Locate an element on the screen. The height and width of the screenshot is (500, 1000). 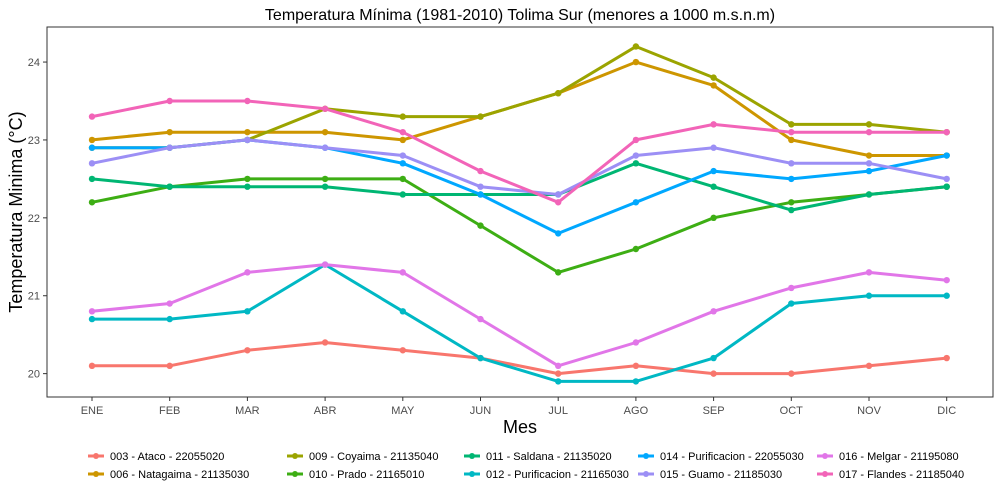
legend-item: 014 - Purificacion - 22055030 is located at coordinates (721, 457).